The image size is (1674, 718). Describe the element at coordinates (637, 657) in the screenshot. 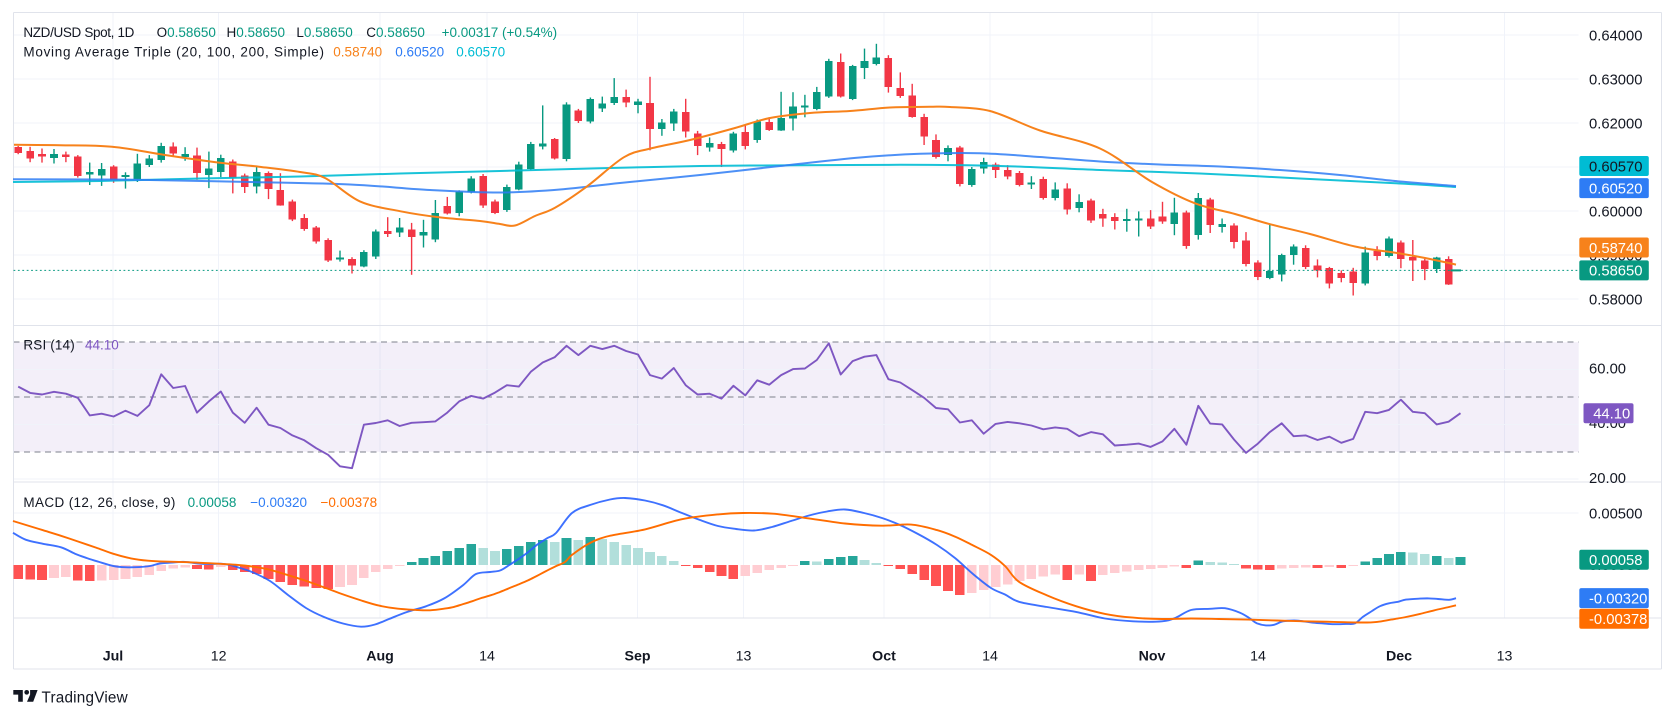

I see `svg-text: Sep` at that location.